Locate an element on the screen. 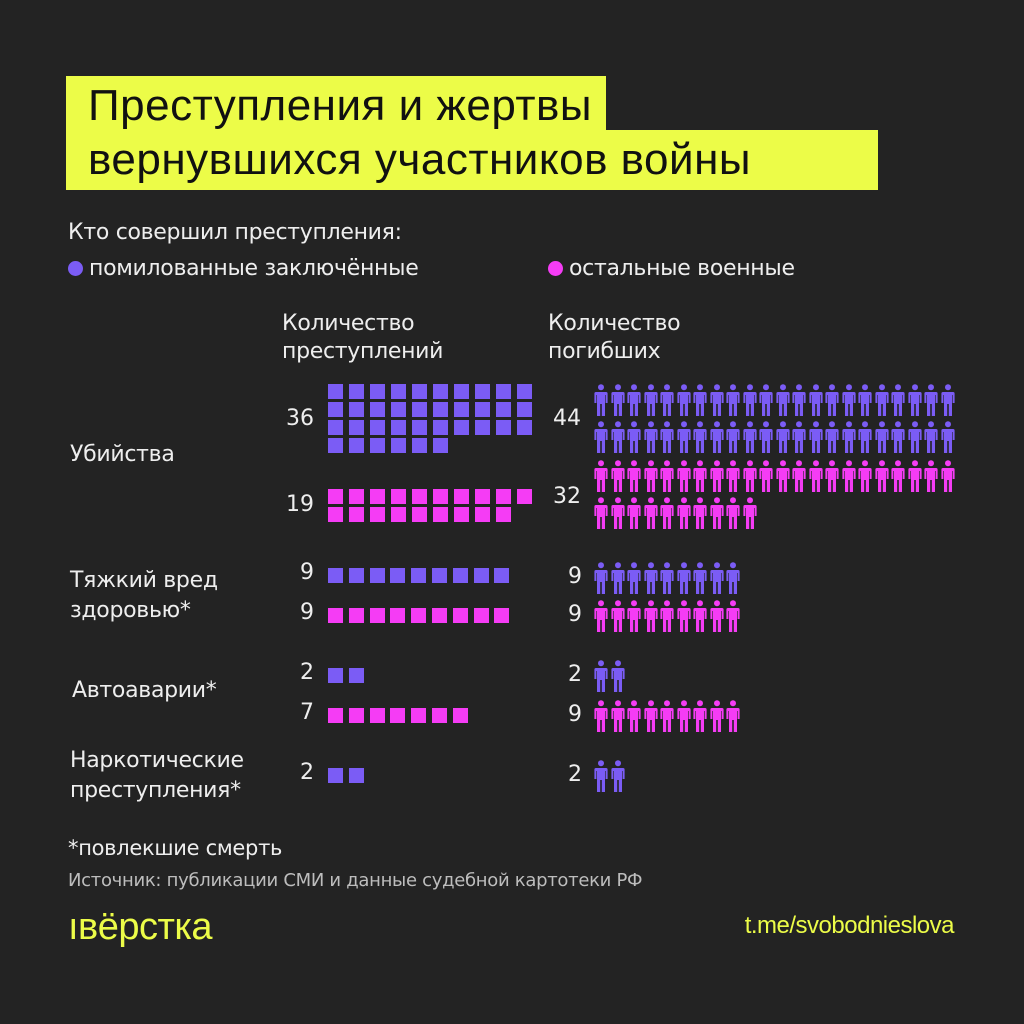 The height and width of the screenshot is (1024, 1024). column-header-line: преступлений is located at coordinates (363, 351).